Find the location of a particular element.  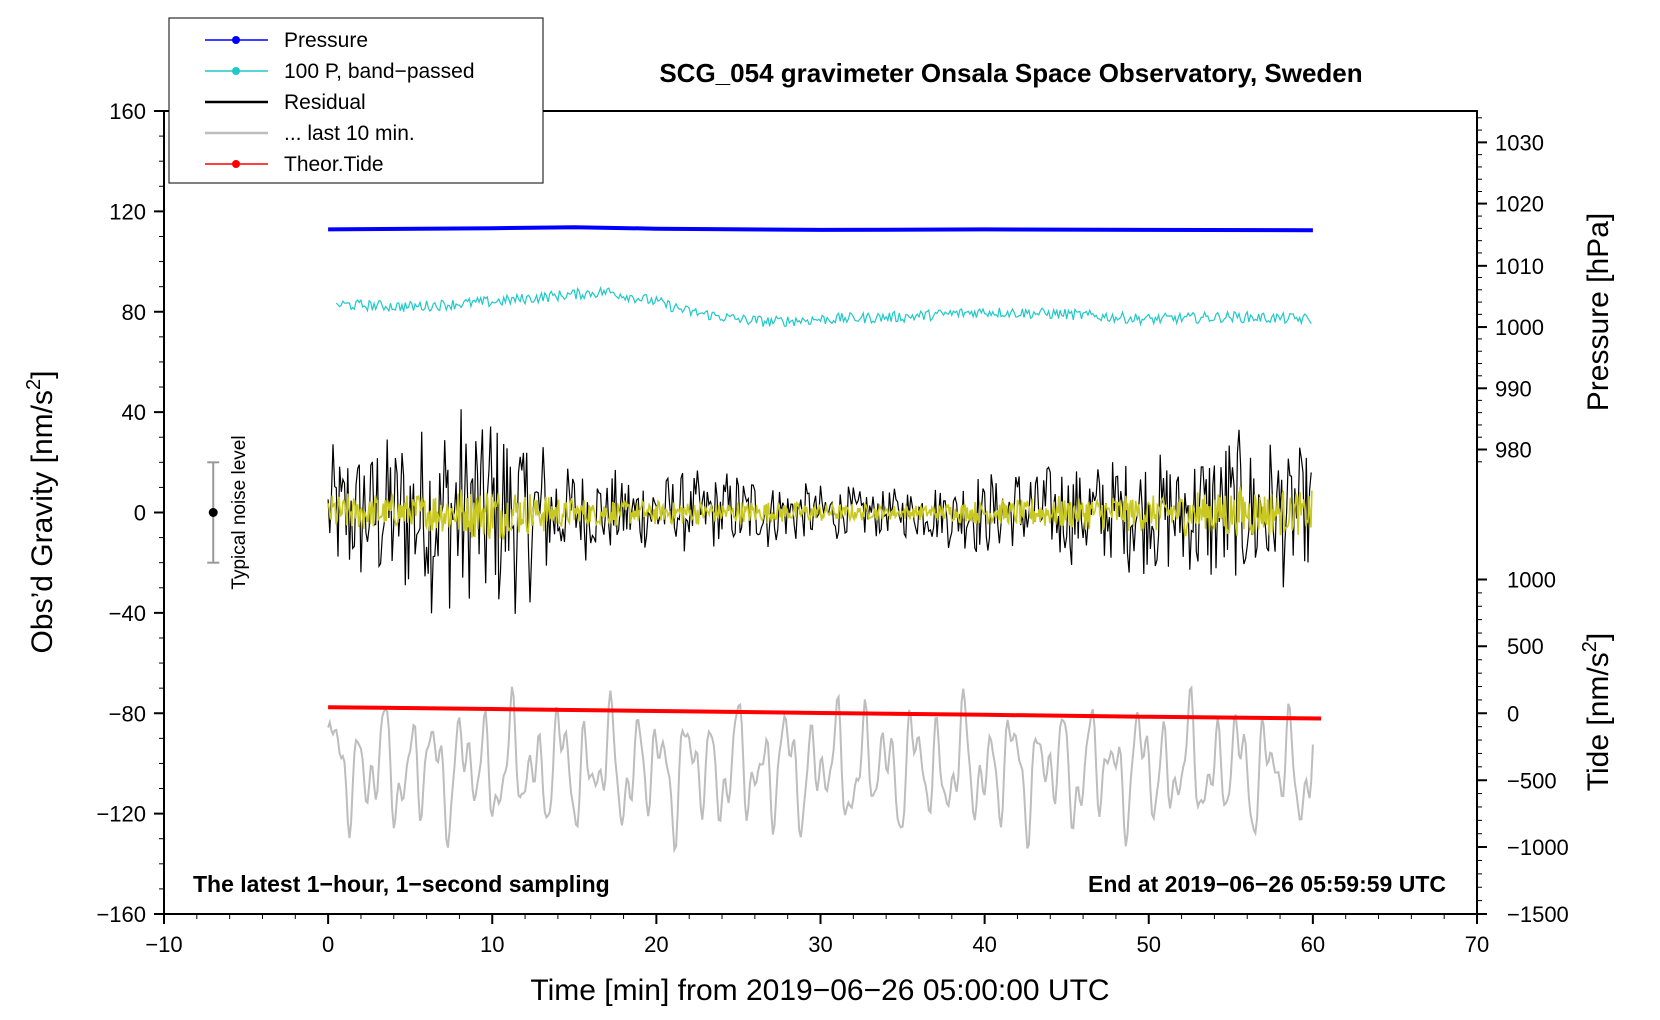

series-pressure is located at coordinates (820, 229).